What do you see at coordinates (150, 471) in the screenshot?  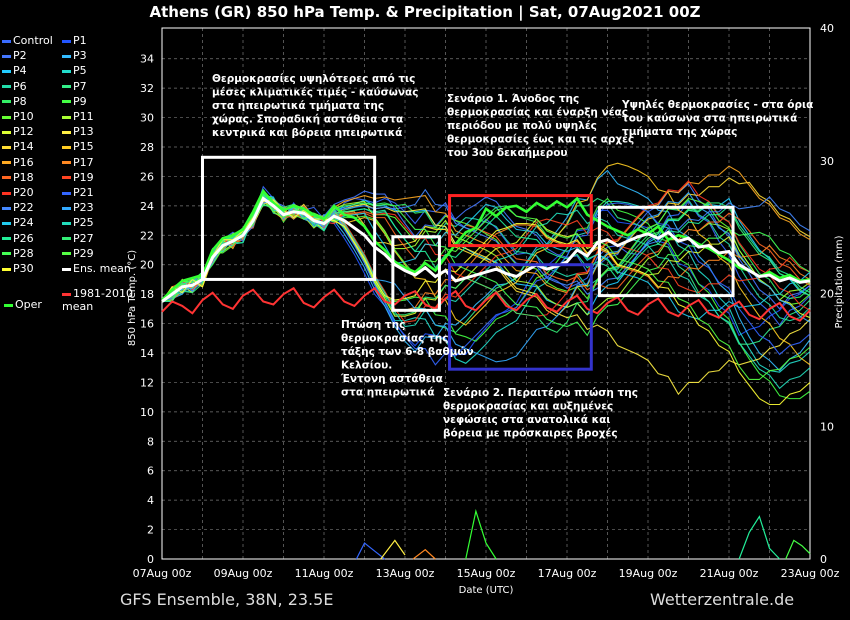 I see `y-tick-label: 6` at bounding box center [150, 471].